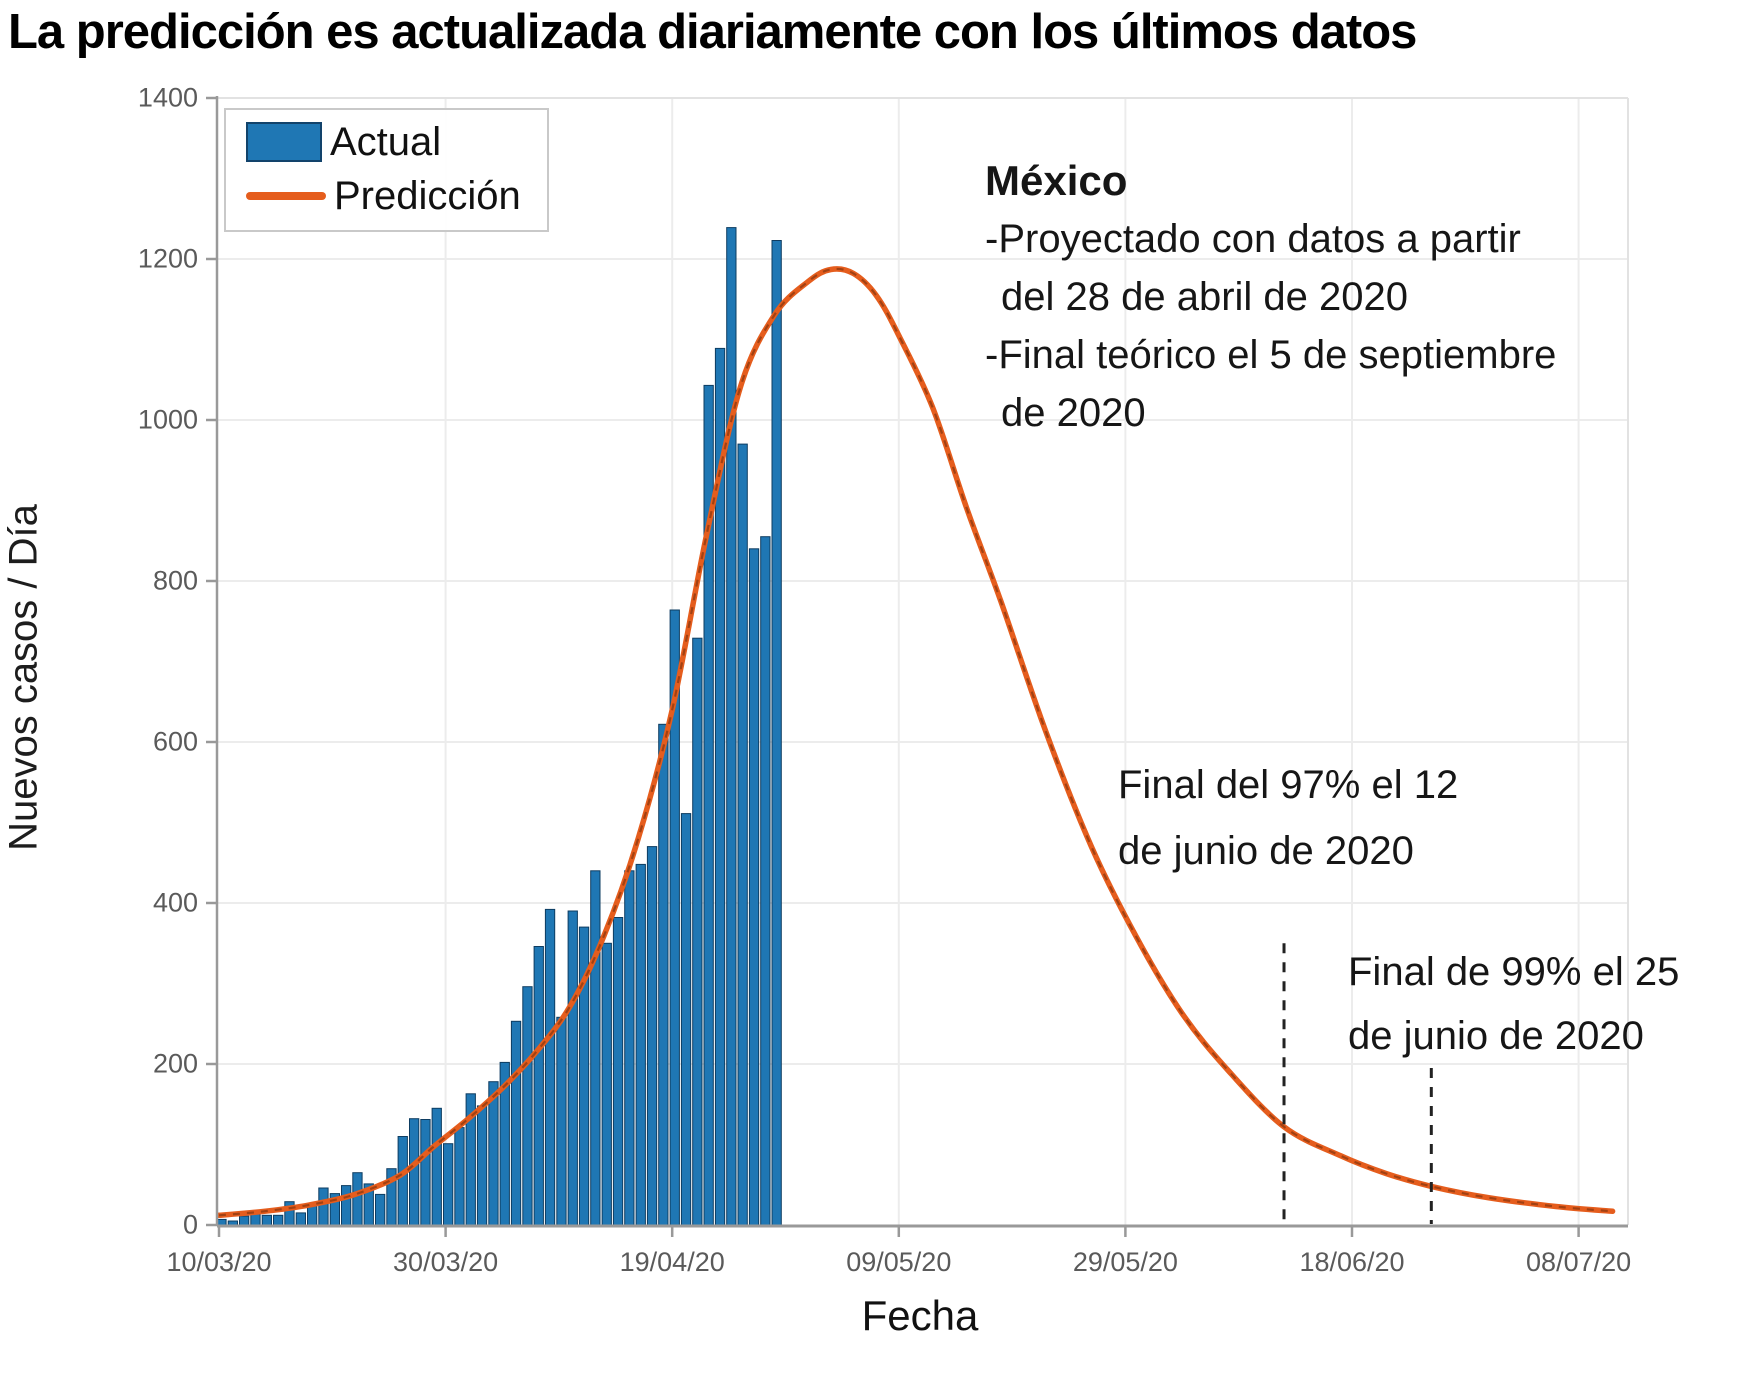 This screenshot has height=1378, width=1738. I want to click on x-tick-label: 09/05/20, so click(899, 1262).